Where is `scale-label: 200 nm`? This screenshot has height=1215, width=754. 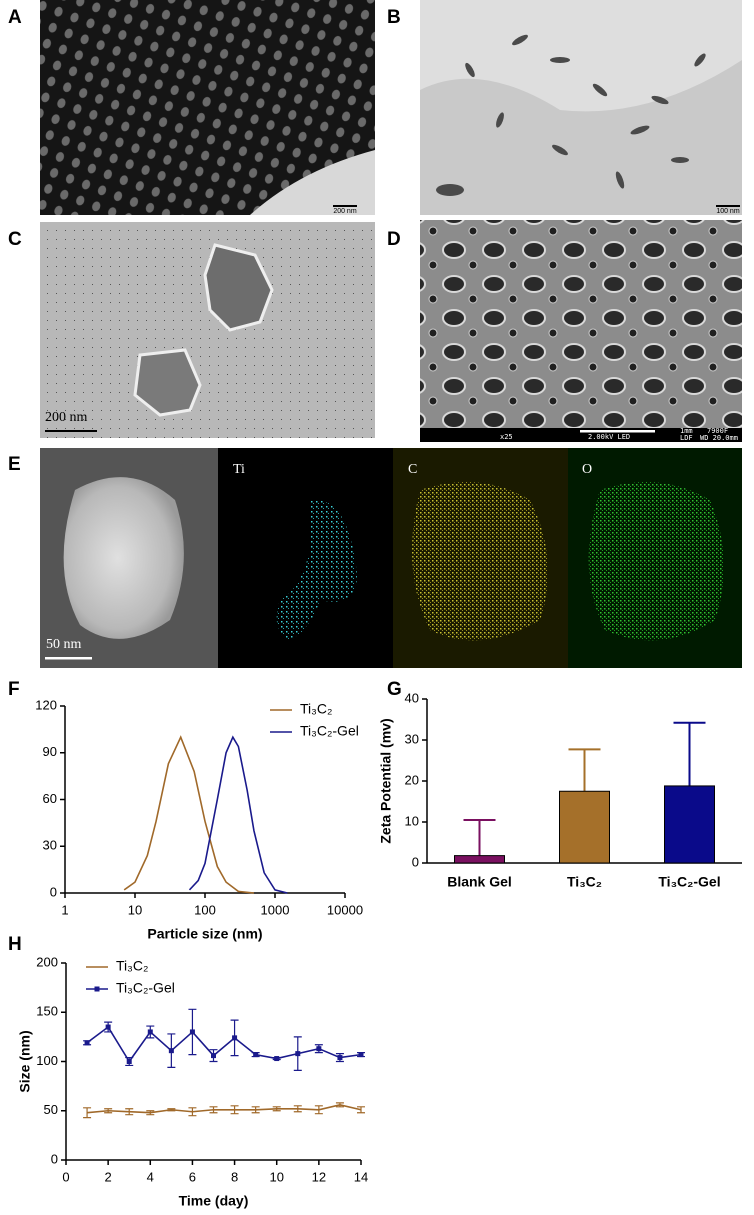 scale-label: 200 nm is located at coordinates (345, 211).